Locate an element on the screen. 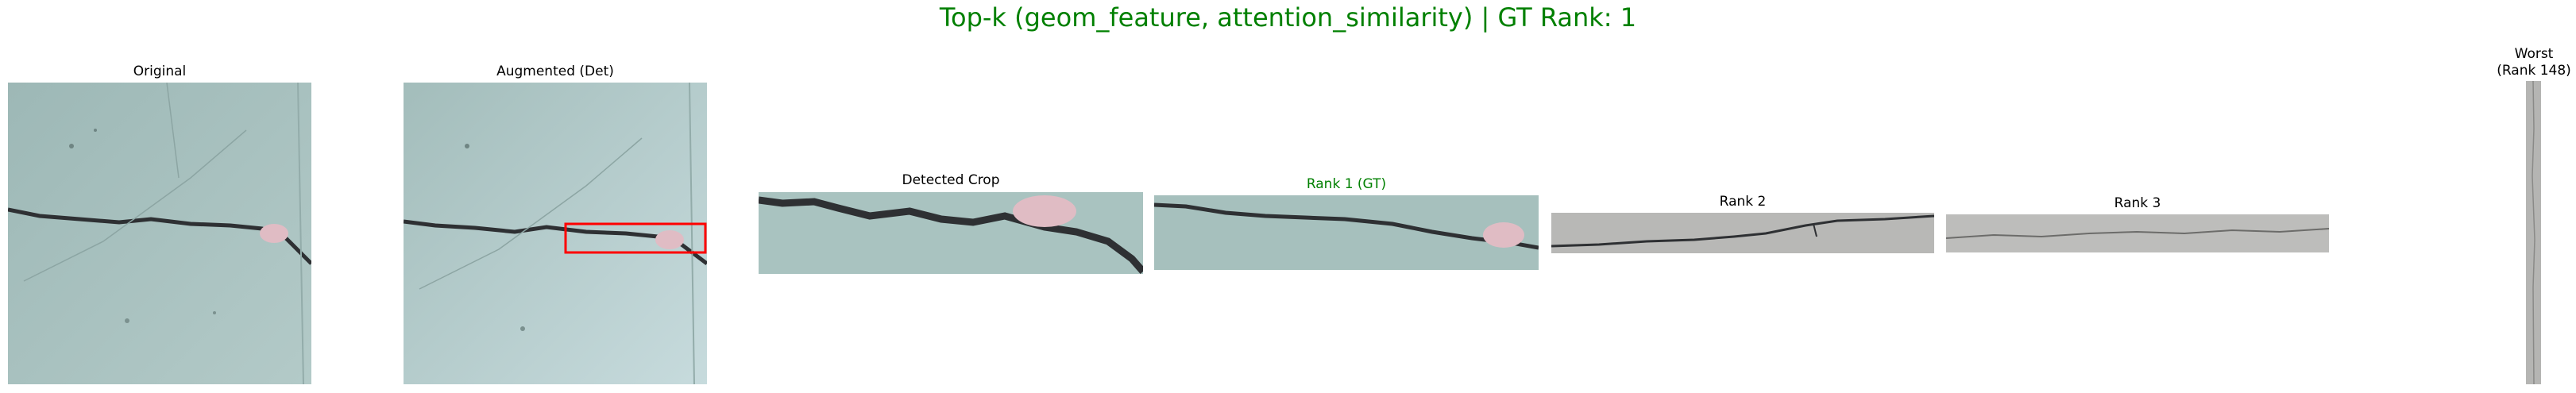 The image size is (2576, 393). augmented-image is located at coordinates (555, 233).